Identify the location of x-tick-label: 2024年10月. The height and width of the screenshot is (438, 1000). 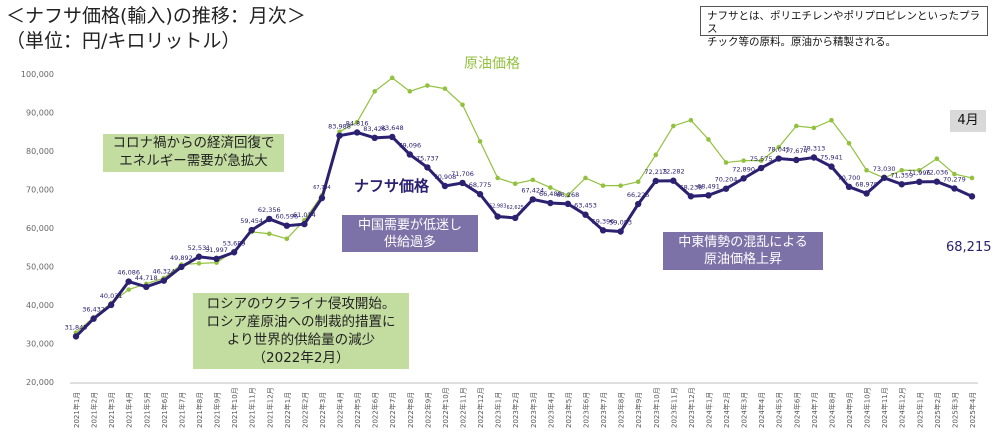
(867, 407).